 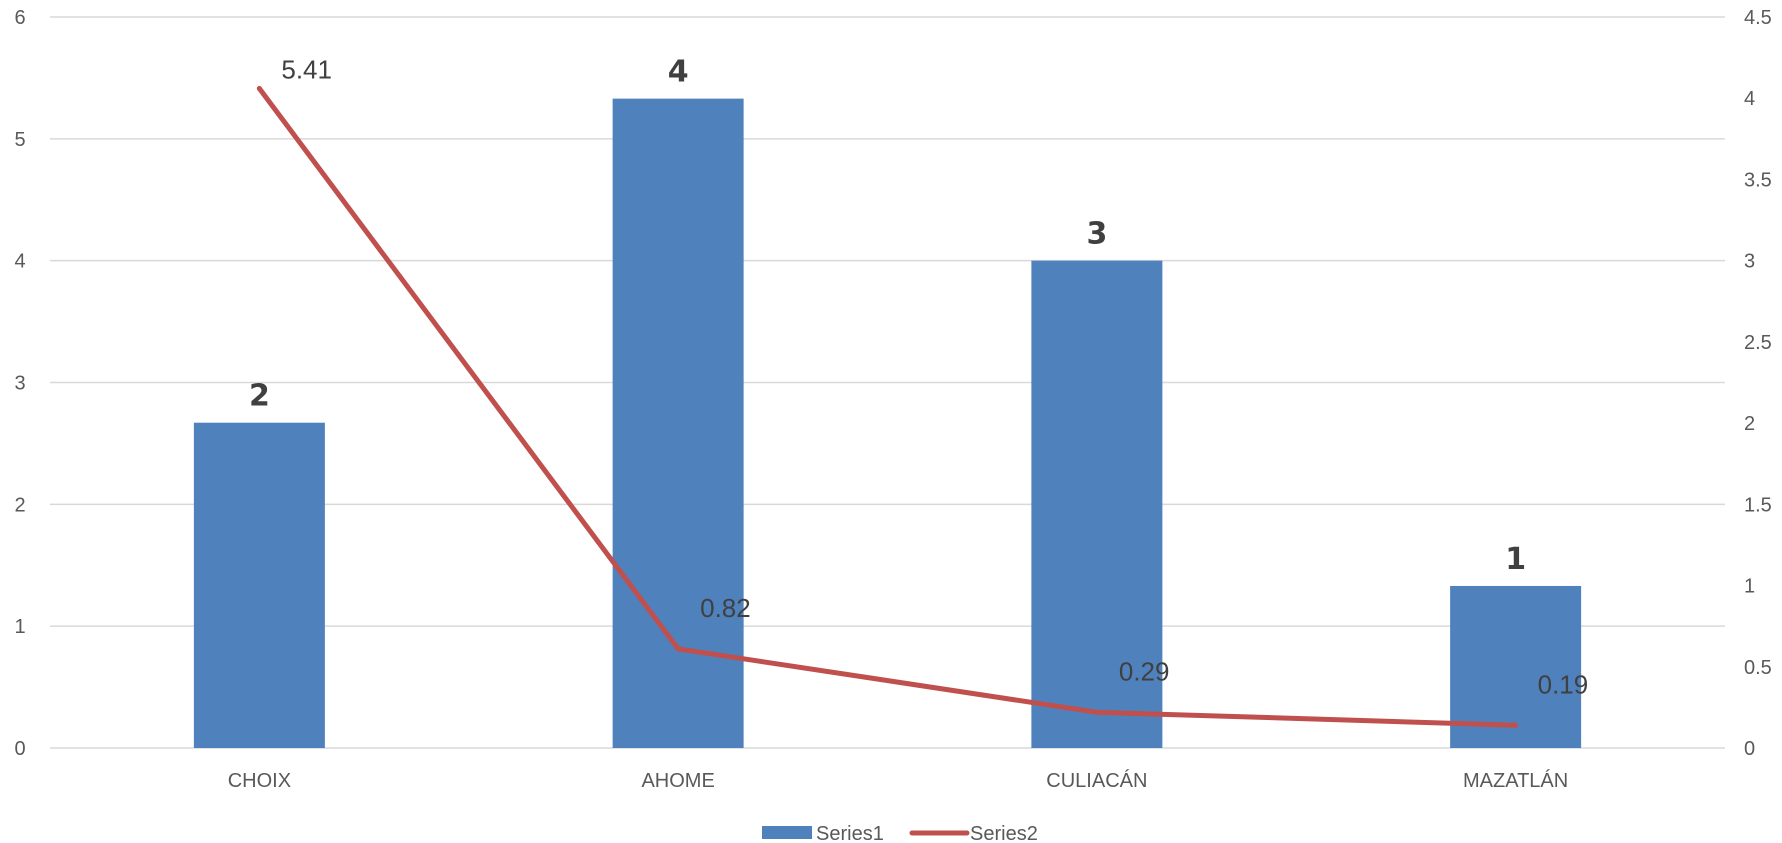 I want to click on legend-swatch-series1, so click(x=787, y=832).